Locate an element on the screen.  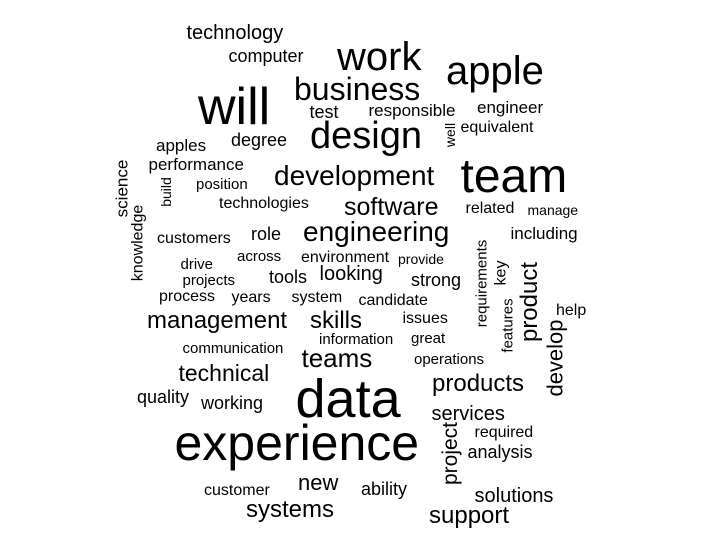
word-issues: issues is located at coordinates (425, 318).